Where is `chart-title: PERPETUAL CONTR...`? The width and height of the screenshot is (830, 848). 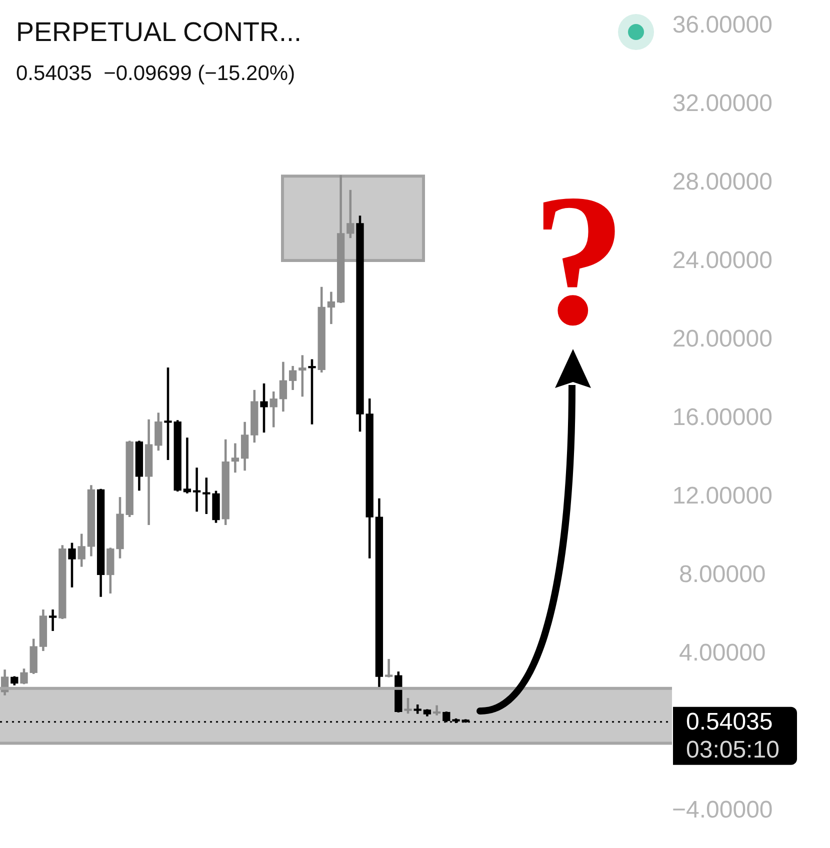
chart-title: PERPETUAL CONTR... is located at coordinates (159, 32).